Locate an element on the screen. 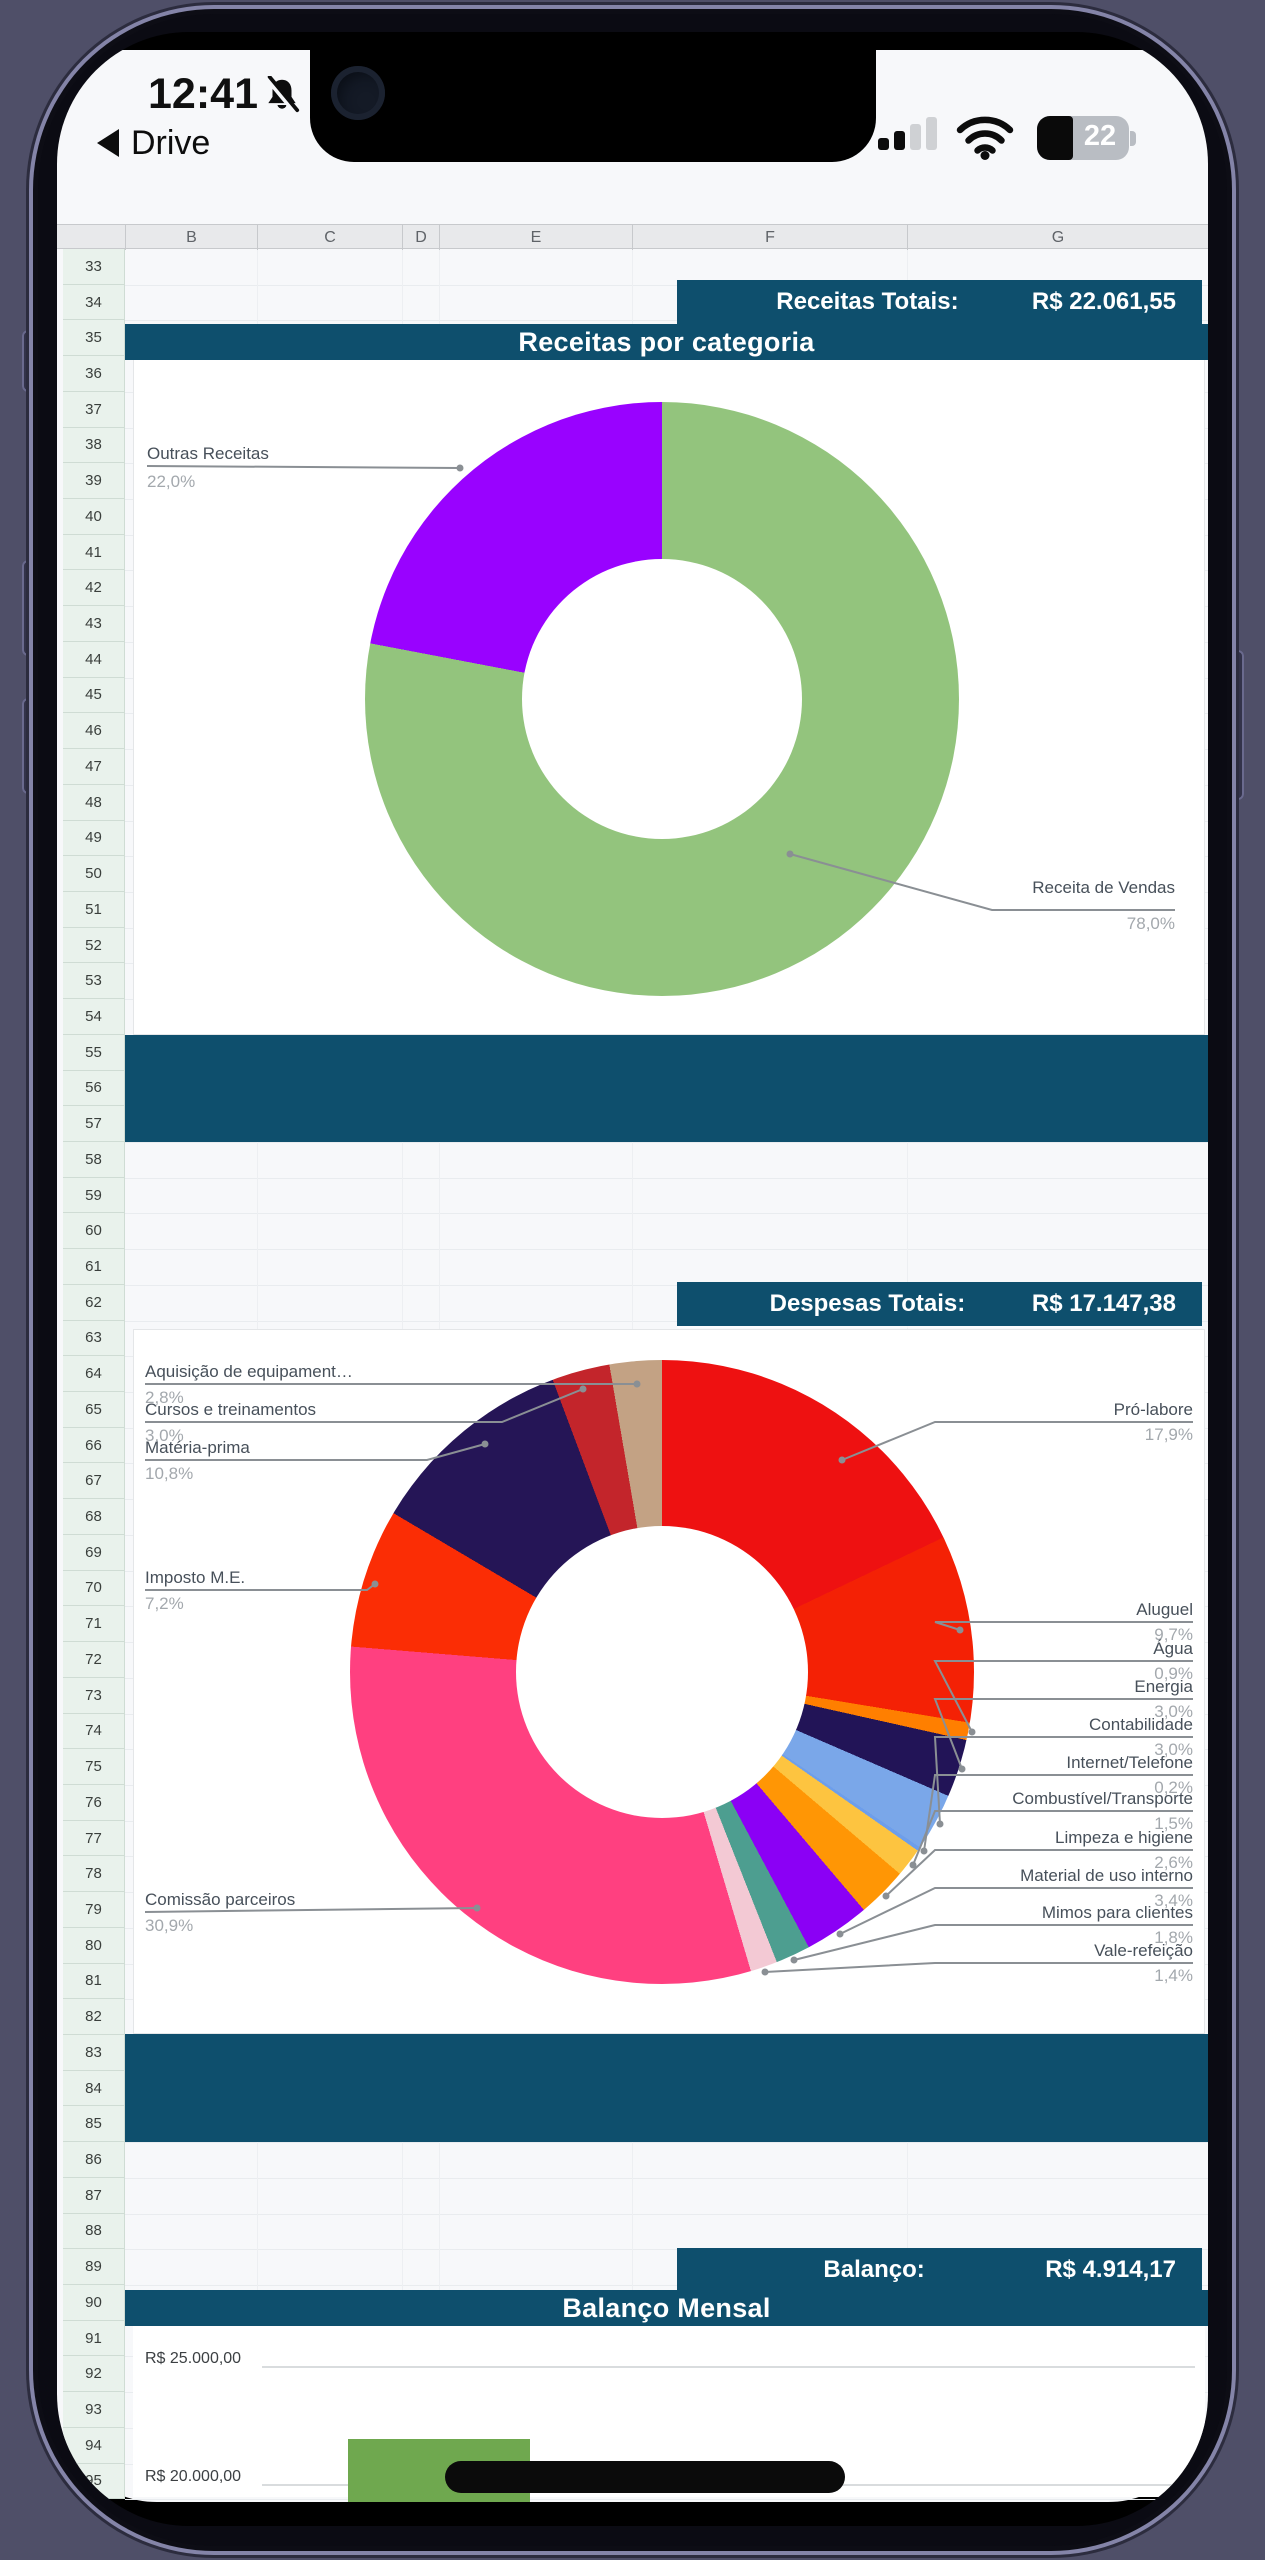 The image size is (1265, 2560). battery-icon: 22 is located at coordinates (1087, 138).